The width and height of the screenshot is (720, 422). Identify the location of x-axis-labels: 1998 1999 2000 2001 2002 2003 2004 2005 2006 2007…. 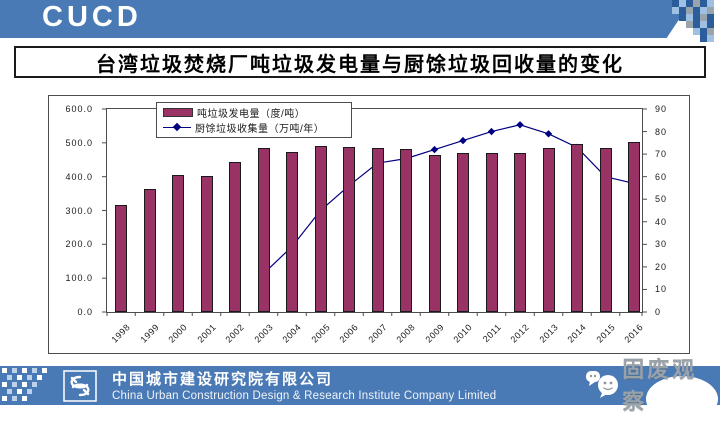
(375, 334).